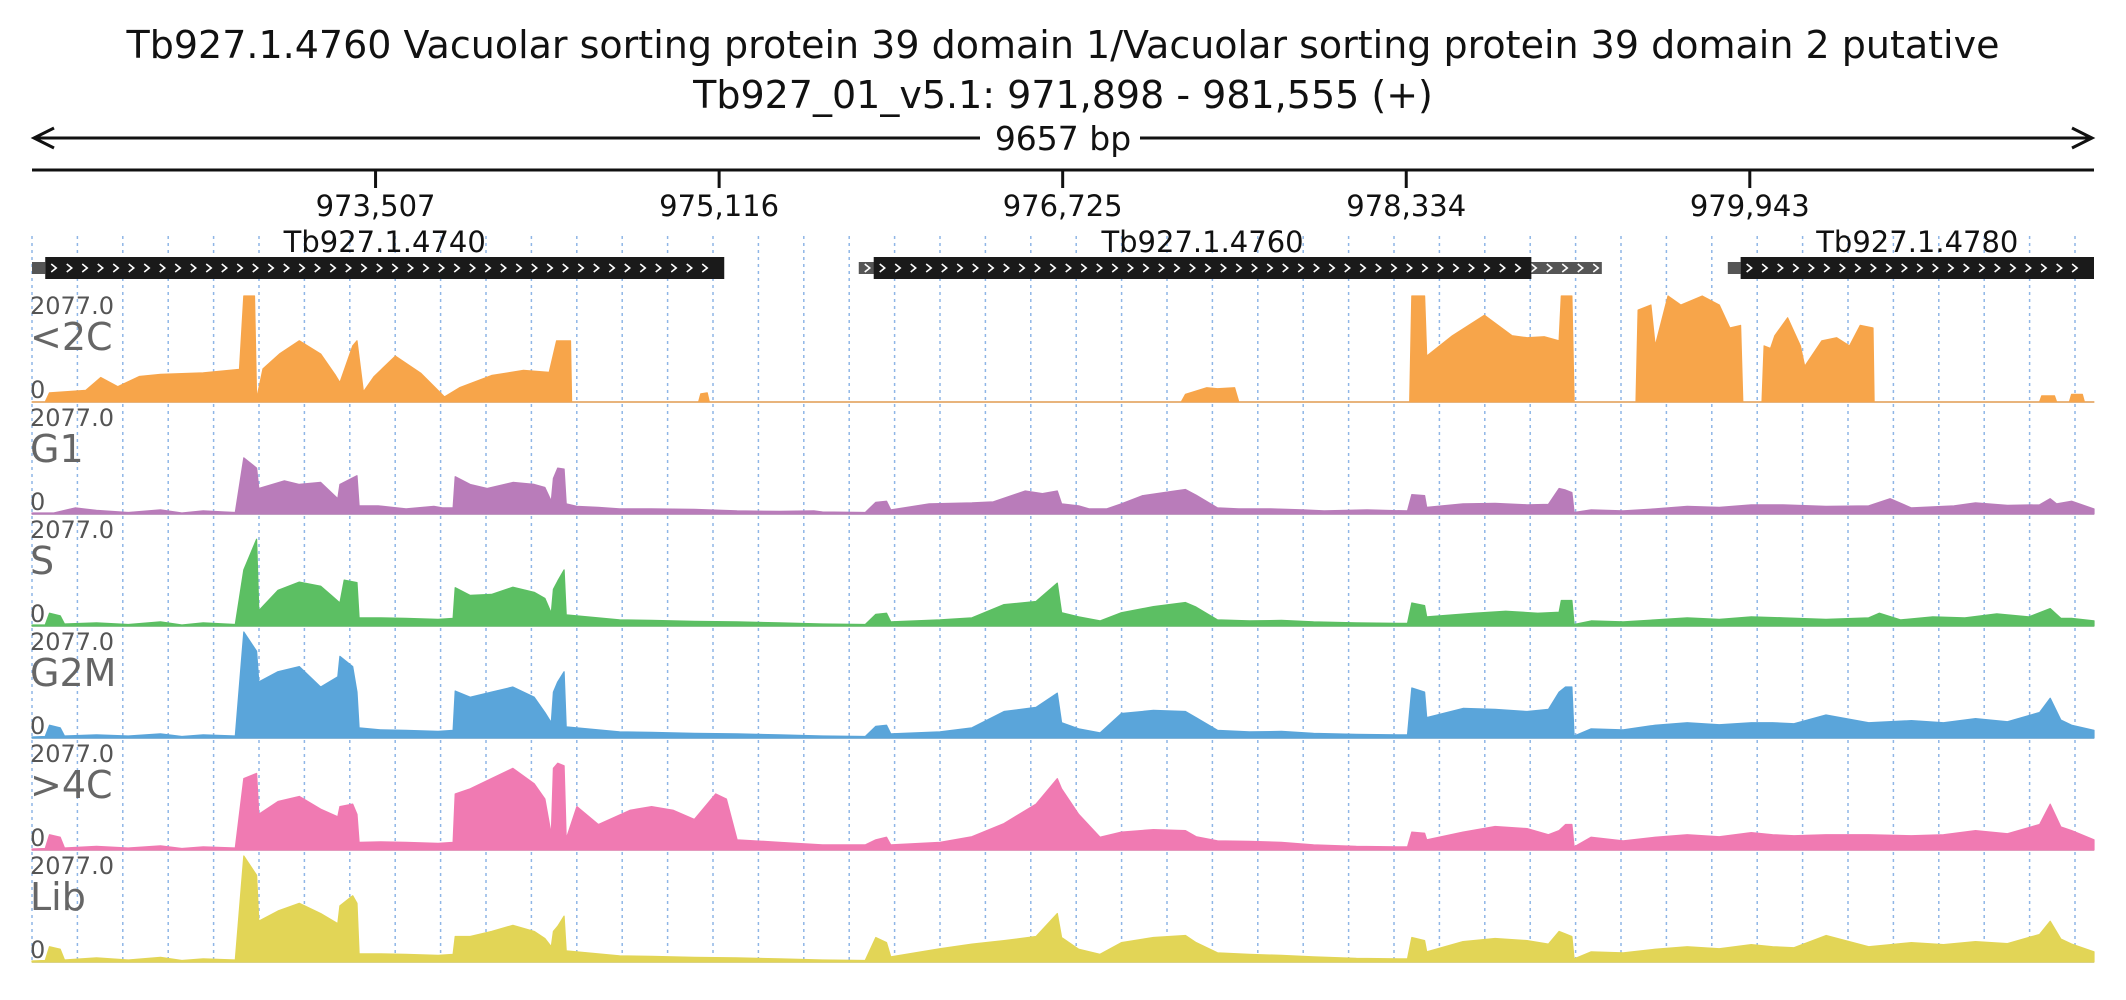 The width and height of the screenshot is (2126, 1000). I want to click on x-tick-label: 973,507, so click(376, 206).